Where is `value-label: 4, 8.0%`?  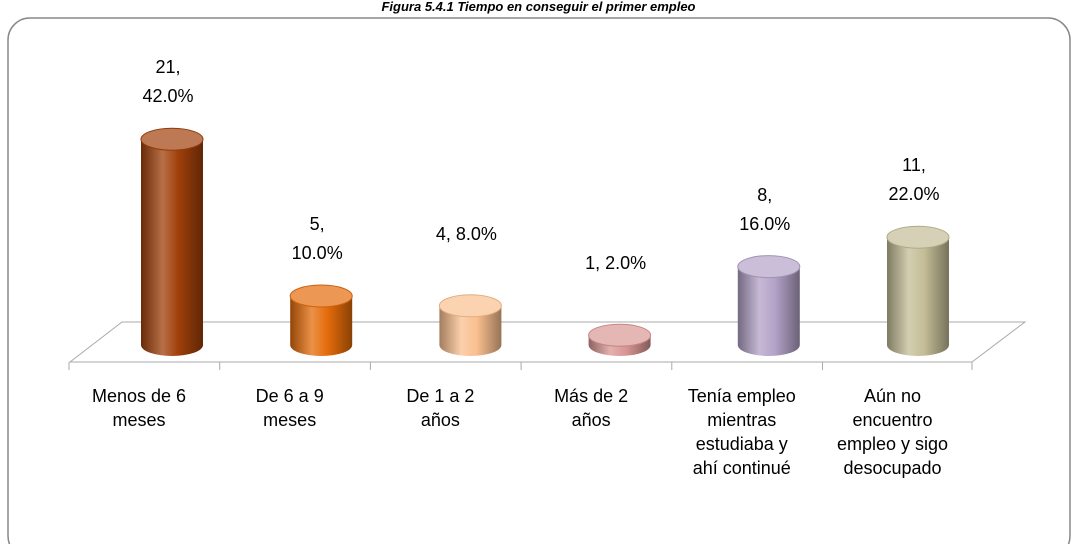 value-label: 4, 8.0% is located at coordinates (466, 233).